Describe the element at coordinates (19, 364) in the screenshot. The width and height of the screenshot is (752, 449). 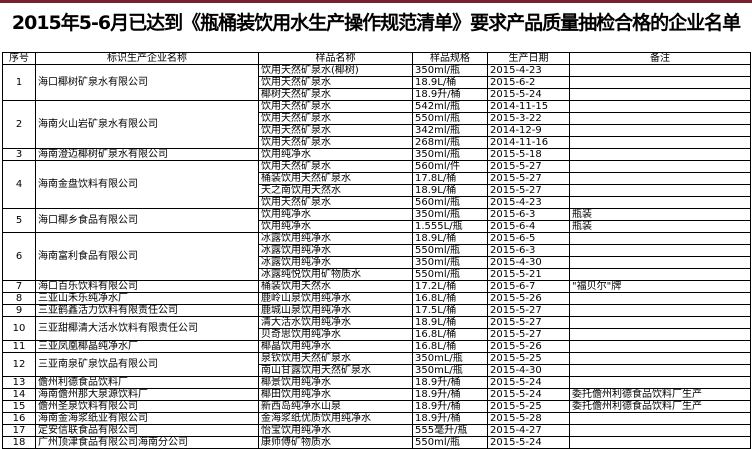
I see `seq-cell: 12` at that location.